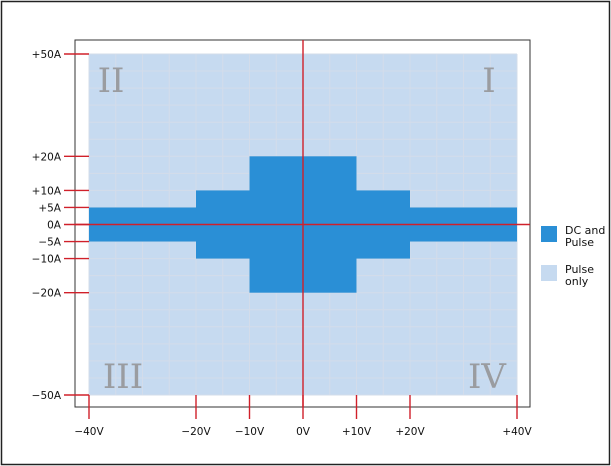  Describe the element at coordinates (47, 396) in the screenshot. I see `y-tick-label: −50A` at that location.